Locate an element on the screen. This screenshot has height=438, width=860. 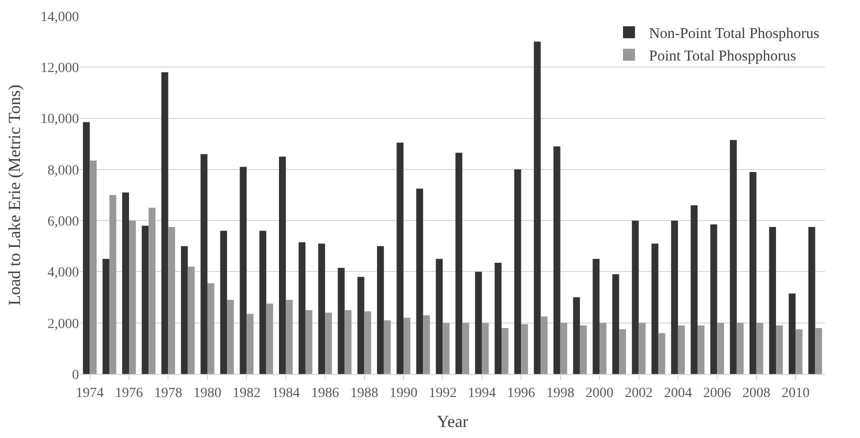
y-tick-label: 6,000 is located at coordinates (63, 222).